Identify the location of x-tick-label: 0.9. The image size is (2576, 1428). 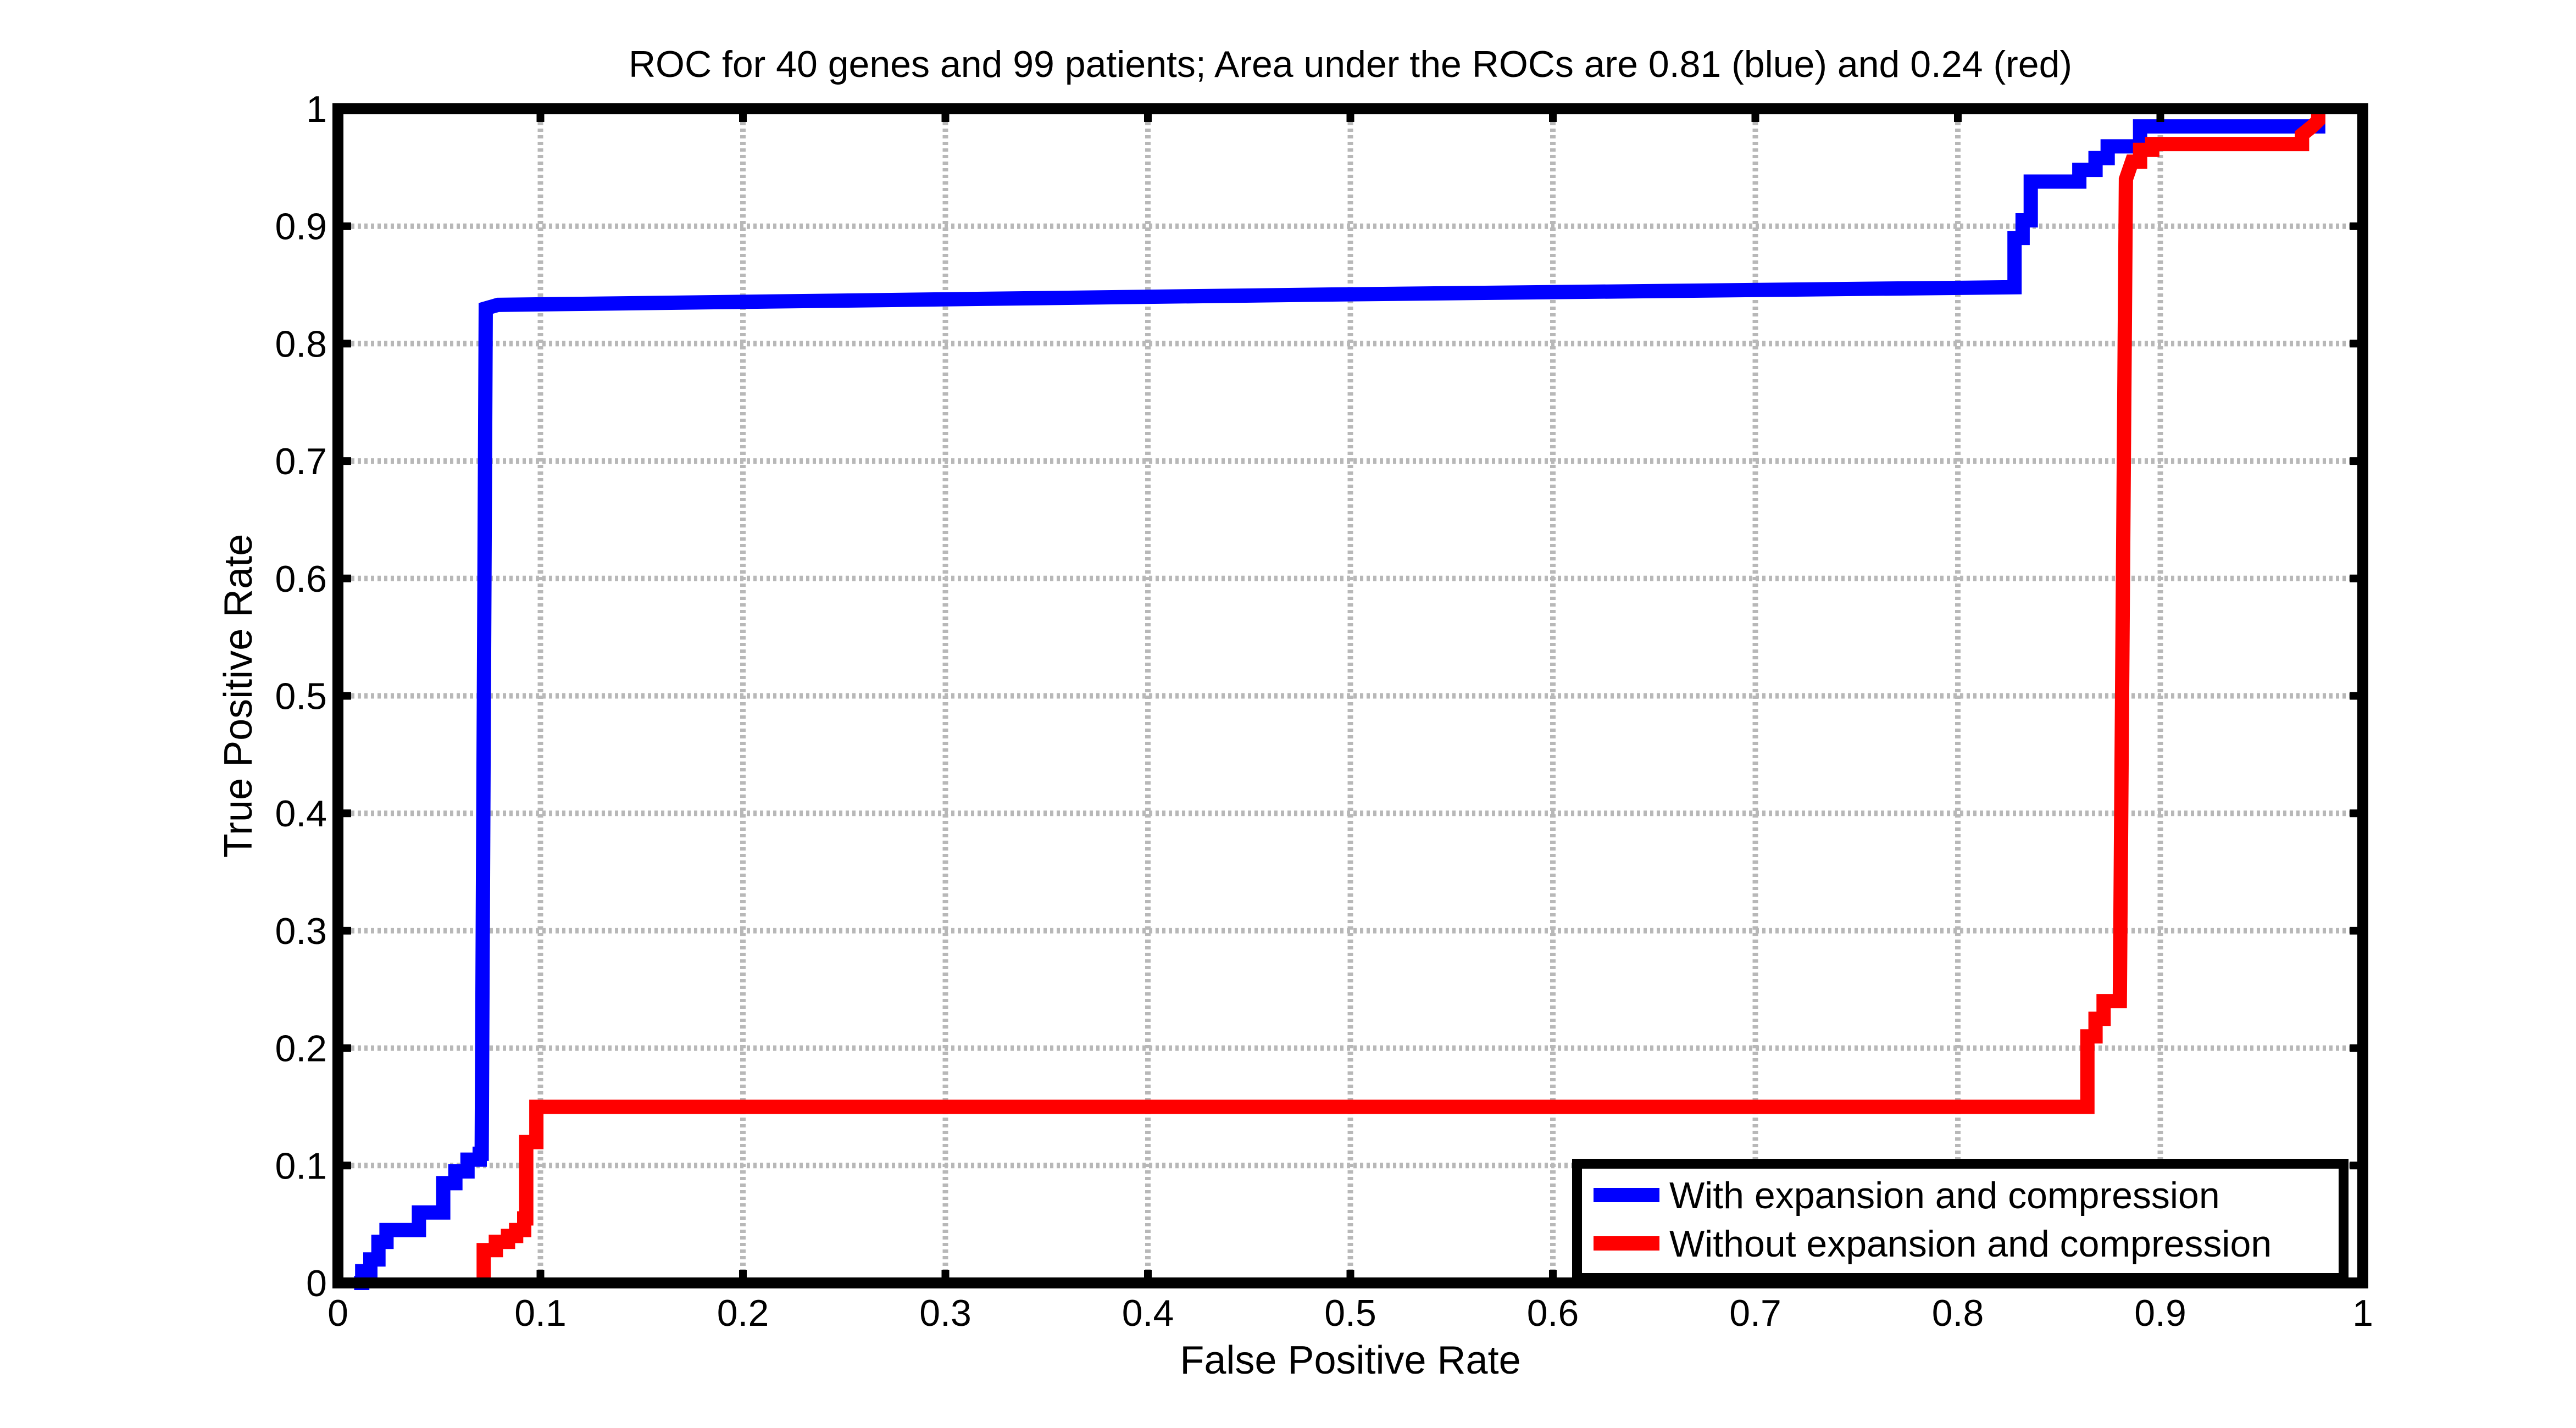
(2160, 1313).